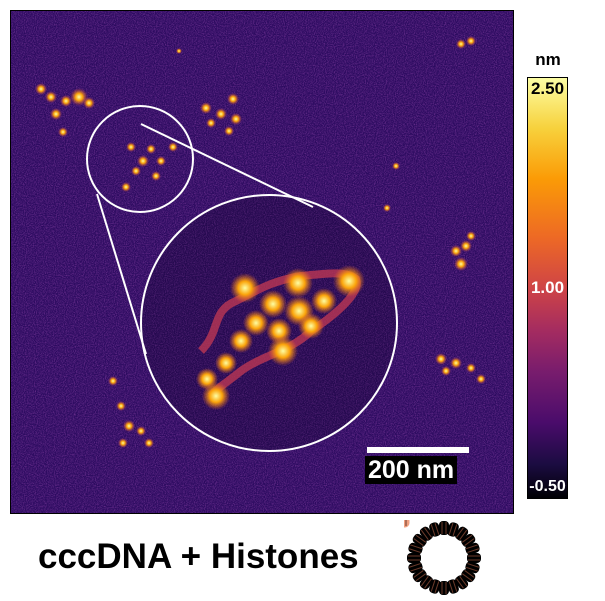  What do you see at coordinates (548, 59) in the screenshot?
I see `colorbar-unit: nm` at bounding box center [548, 59].